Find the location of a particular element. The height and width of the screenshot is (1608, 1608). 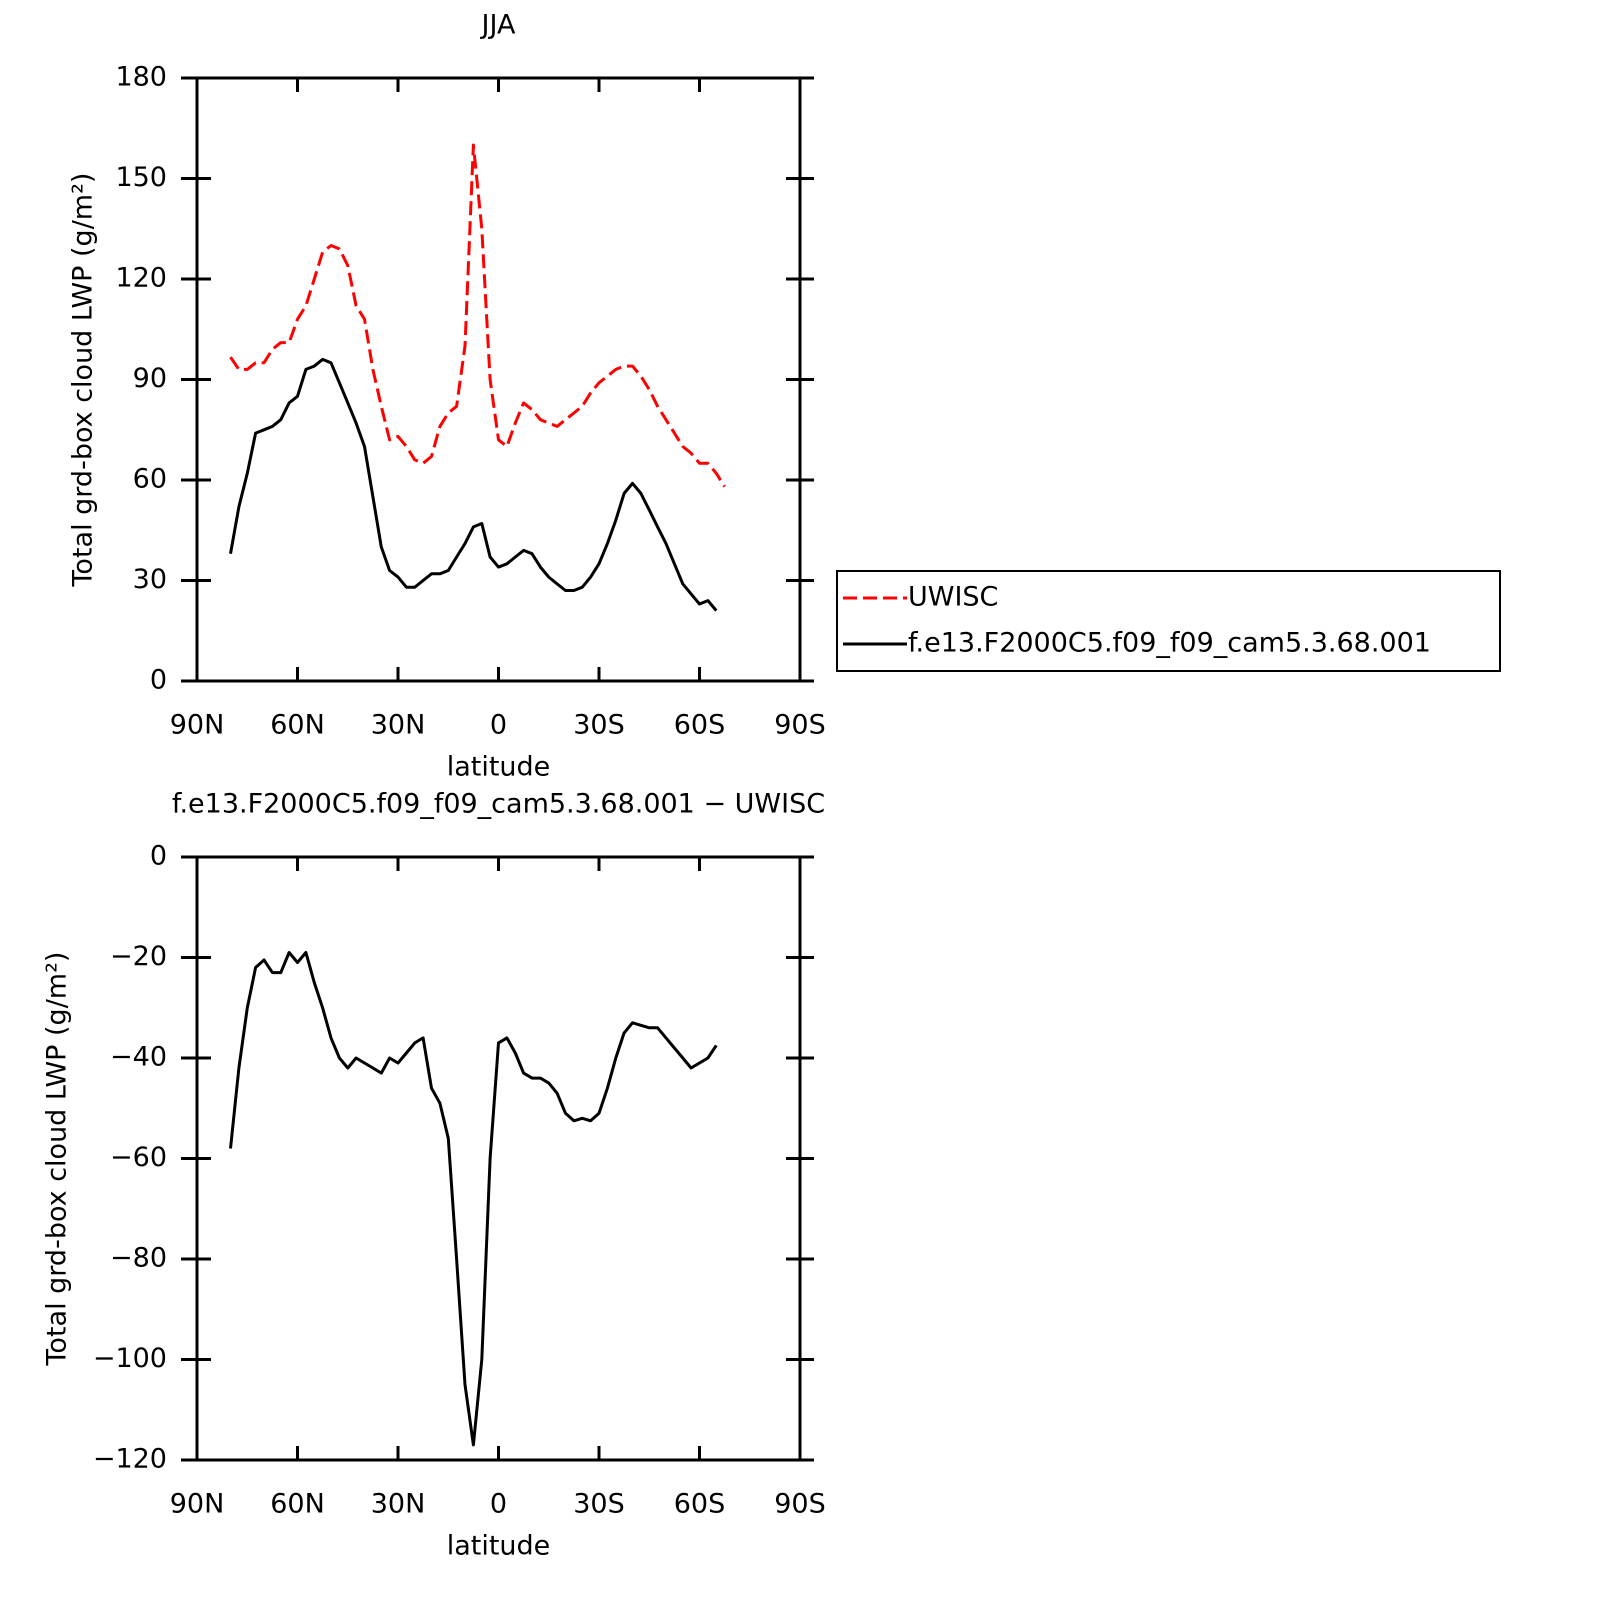

y-tick-label: −120 is located at coordinates (130, 1459).